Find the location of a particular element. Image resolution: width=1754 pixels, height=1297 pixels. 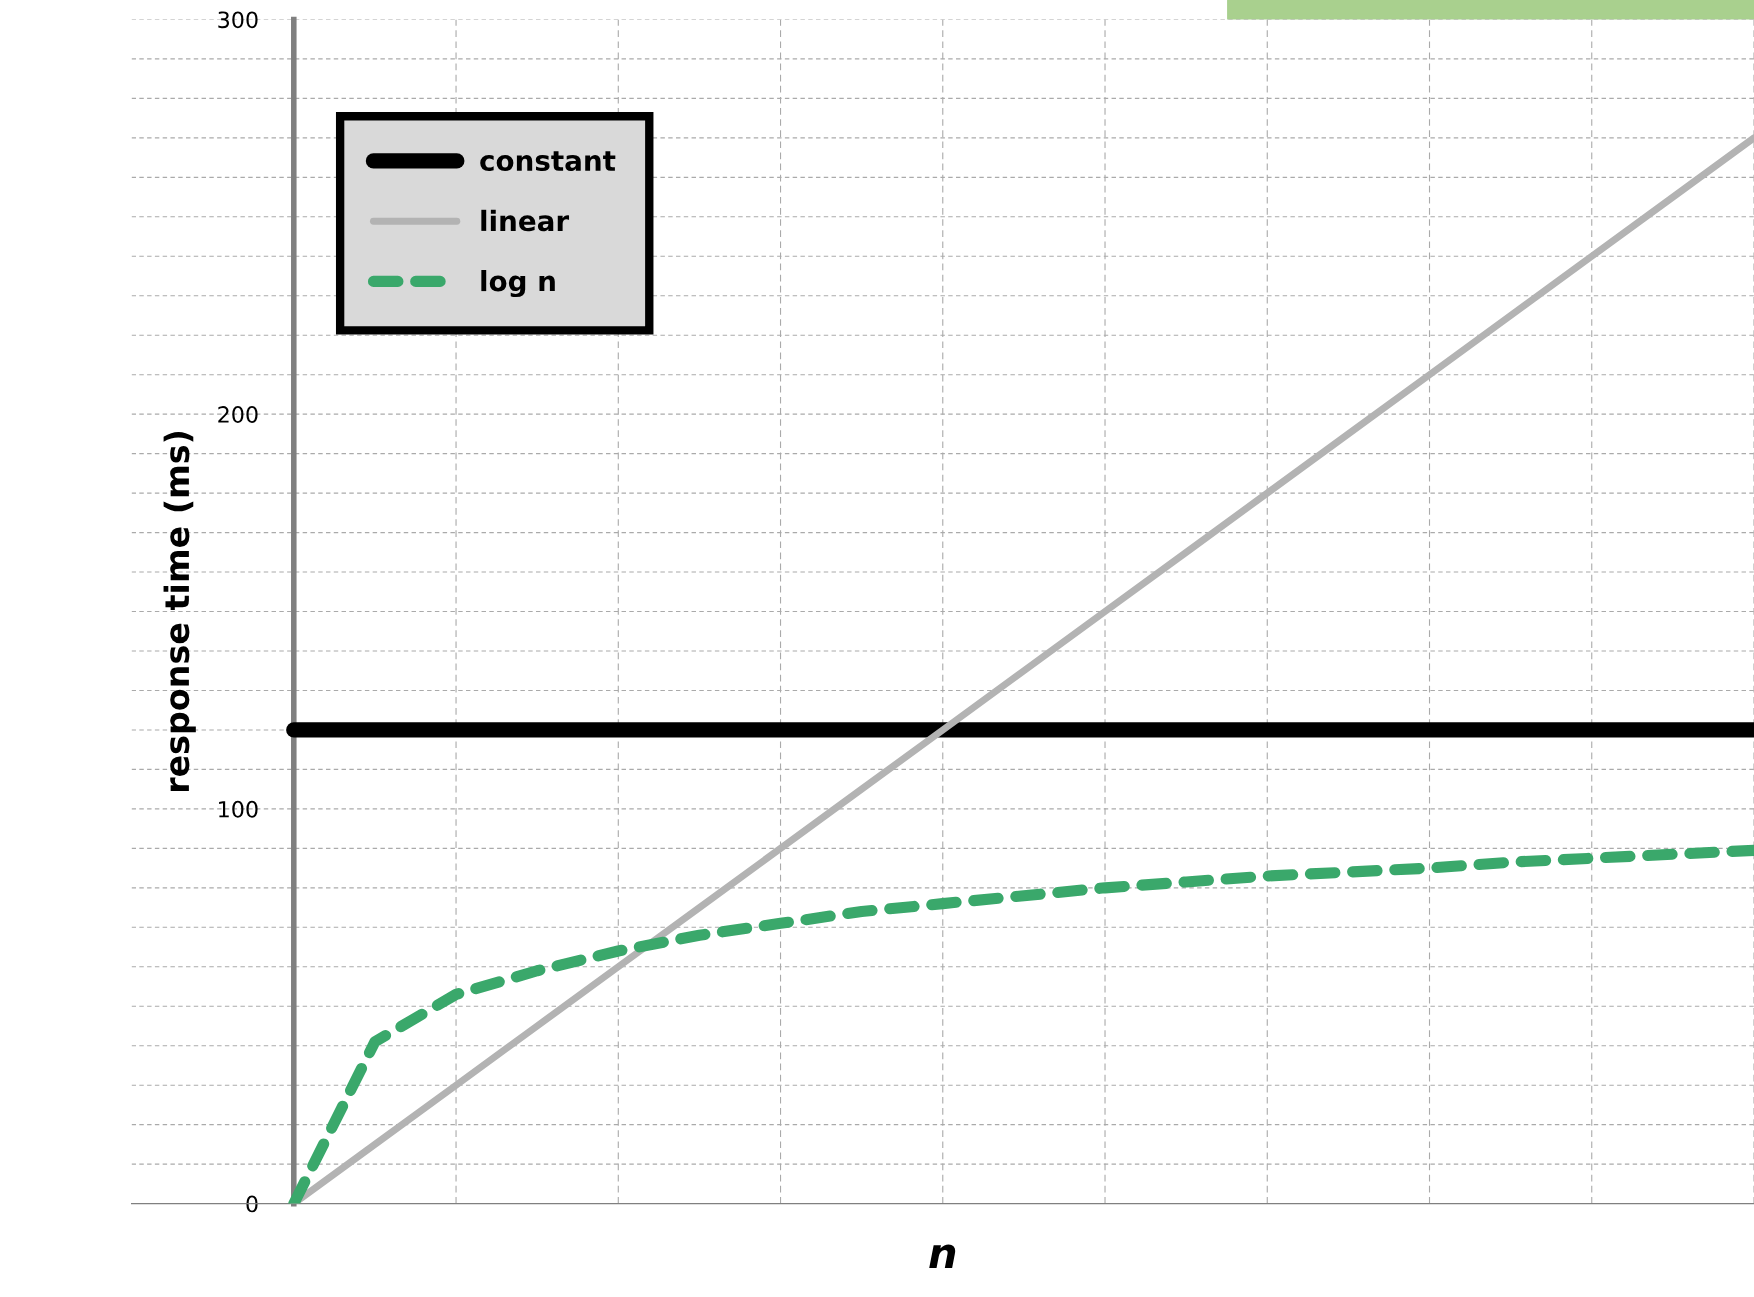

y-tick-label: 200 is located at coordinates (238, 414).